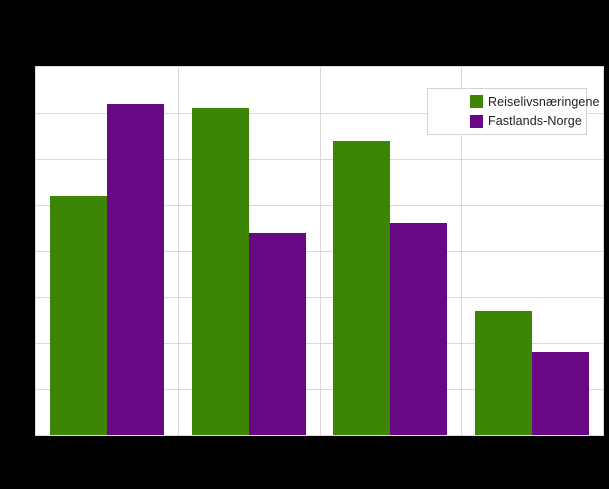  Describe the element at coordinates (362, 287) in the screenshot. I see `bar-series1-group3` at that location.